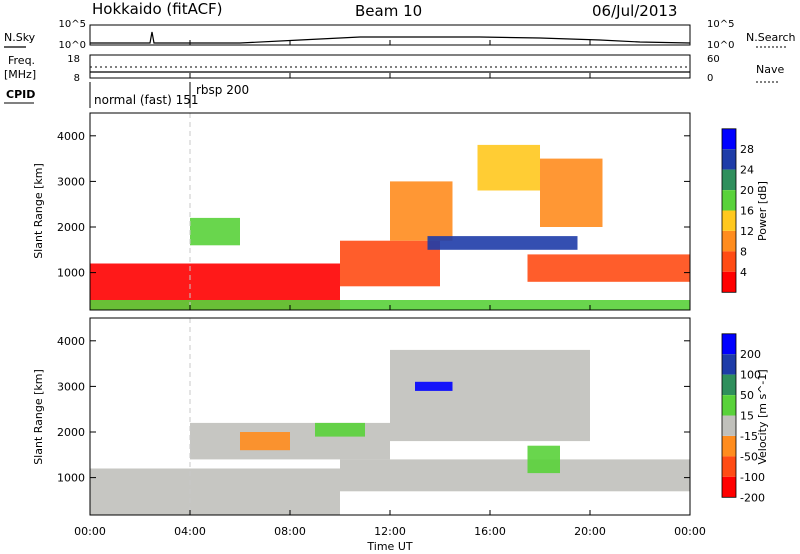 This screenshot has width=800, height=554. What do you see at coordinates (720, 45) in the screenshot?
I see `nsearch-tick-bottom: 10^0` at bounding box center [720, 45].